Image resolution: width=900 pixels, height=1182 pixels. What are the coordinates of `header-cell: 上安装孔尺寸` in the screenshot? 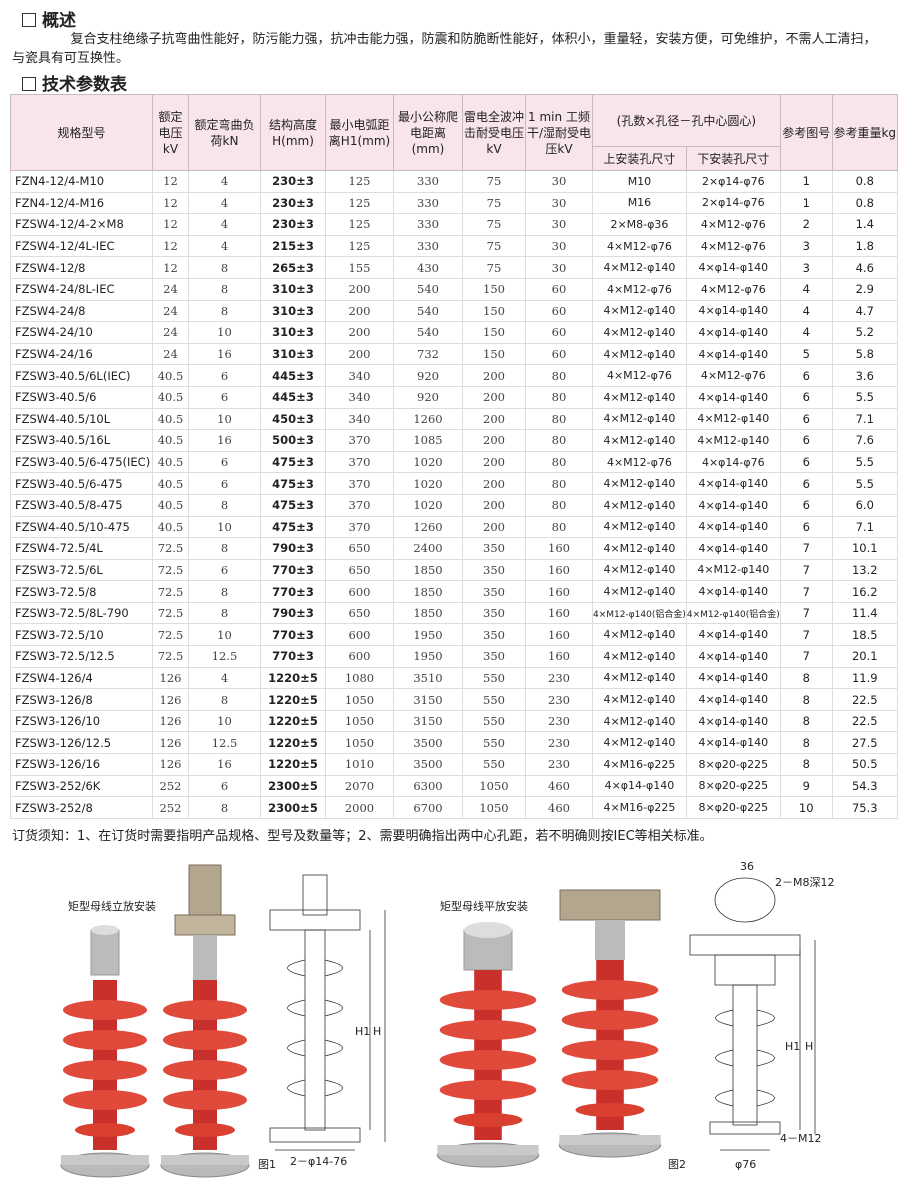 It's located at (639, 158).